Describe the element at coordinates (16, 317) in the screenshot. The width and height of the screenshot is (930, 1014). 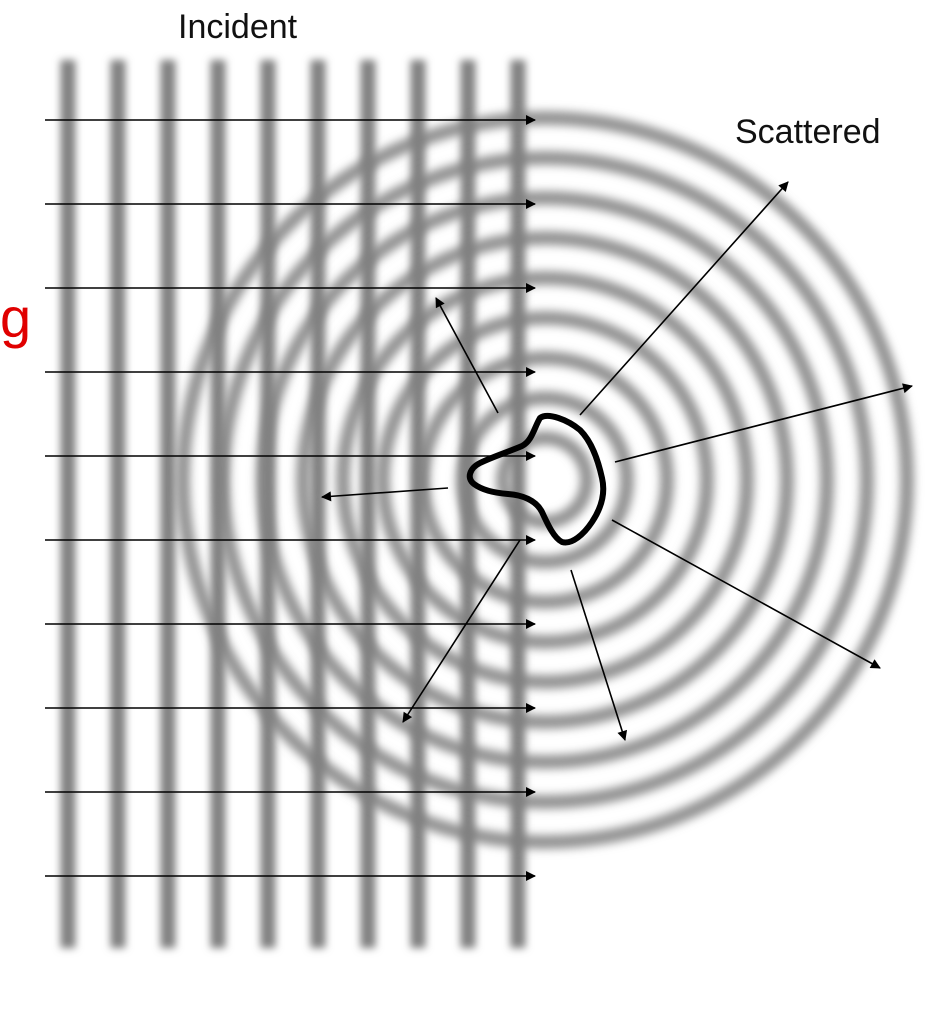
I see `clipped-edge-text: g` at that location.